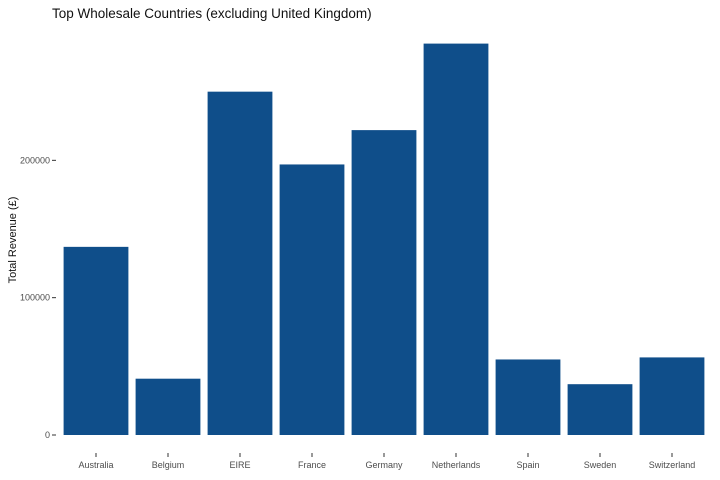  What do you see at coordinates (312, 299) in the screenshot?
I see `bar-france` at bounding box center [312, 299].